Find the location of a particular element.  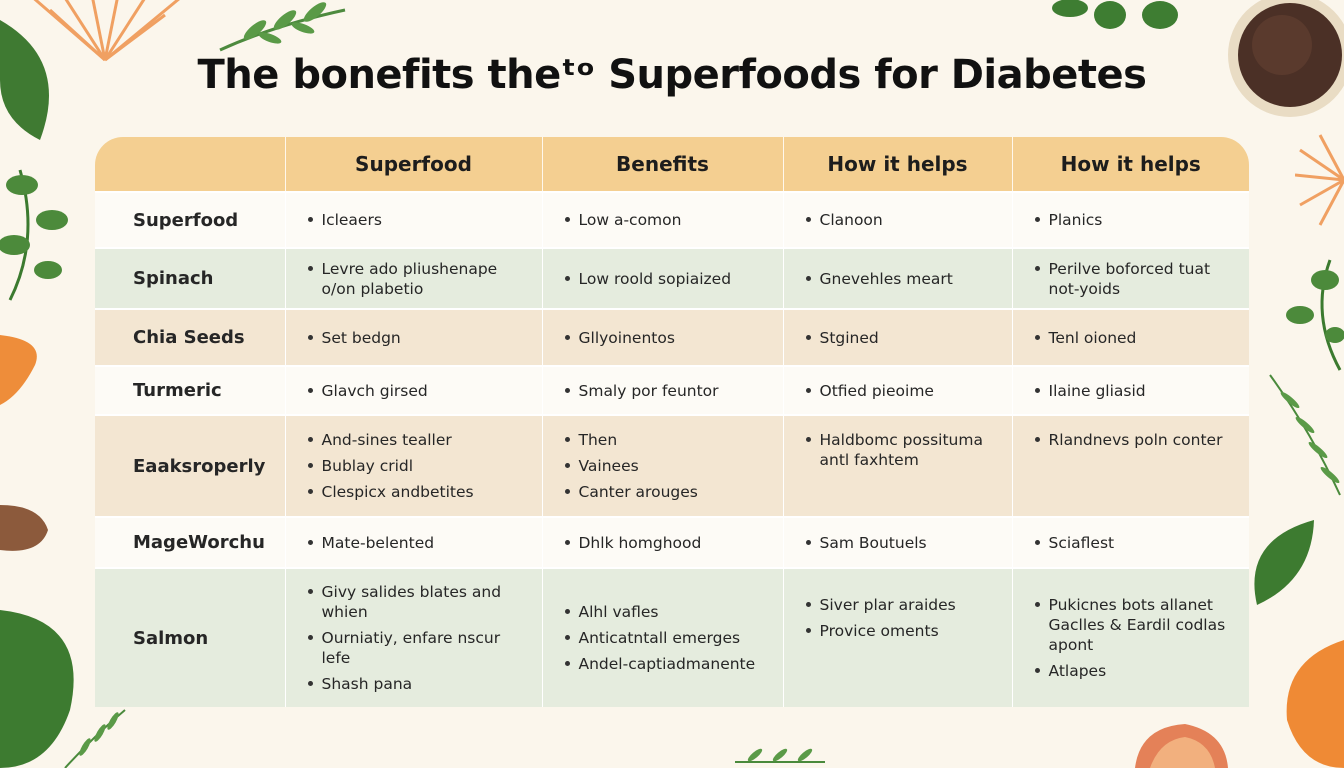

list-item: Tenl oioned is located at coordinates (1137, 338).